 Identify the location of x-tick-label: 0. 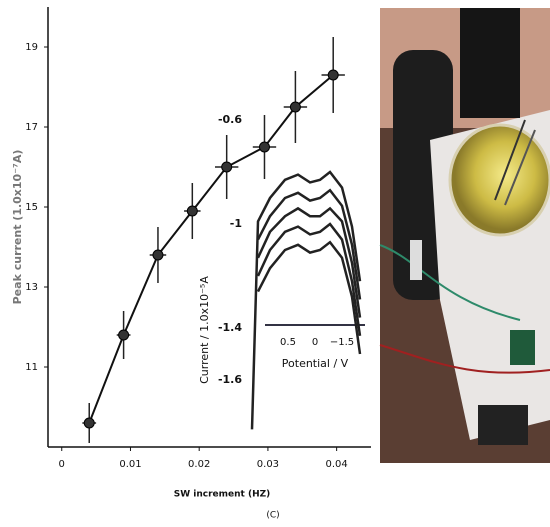
(62, 464).